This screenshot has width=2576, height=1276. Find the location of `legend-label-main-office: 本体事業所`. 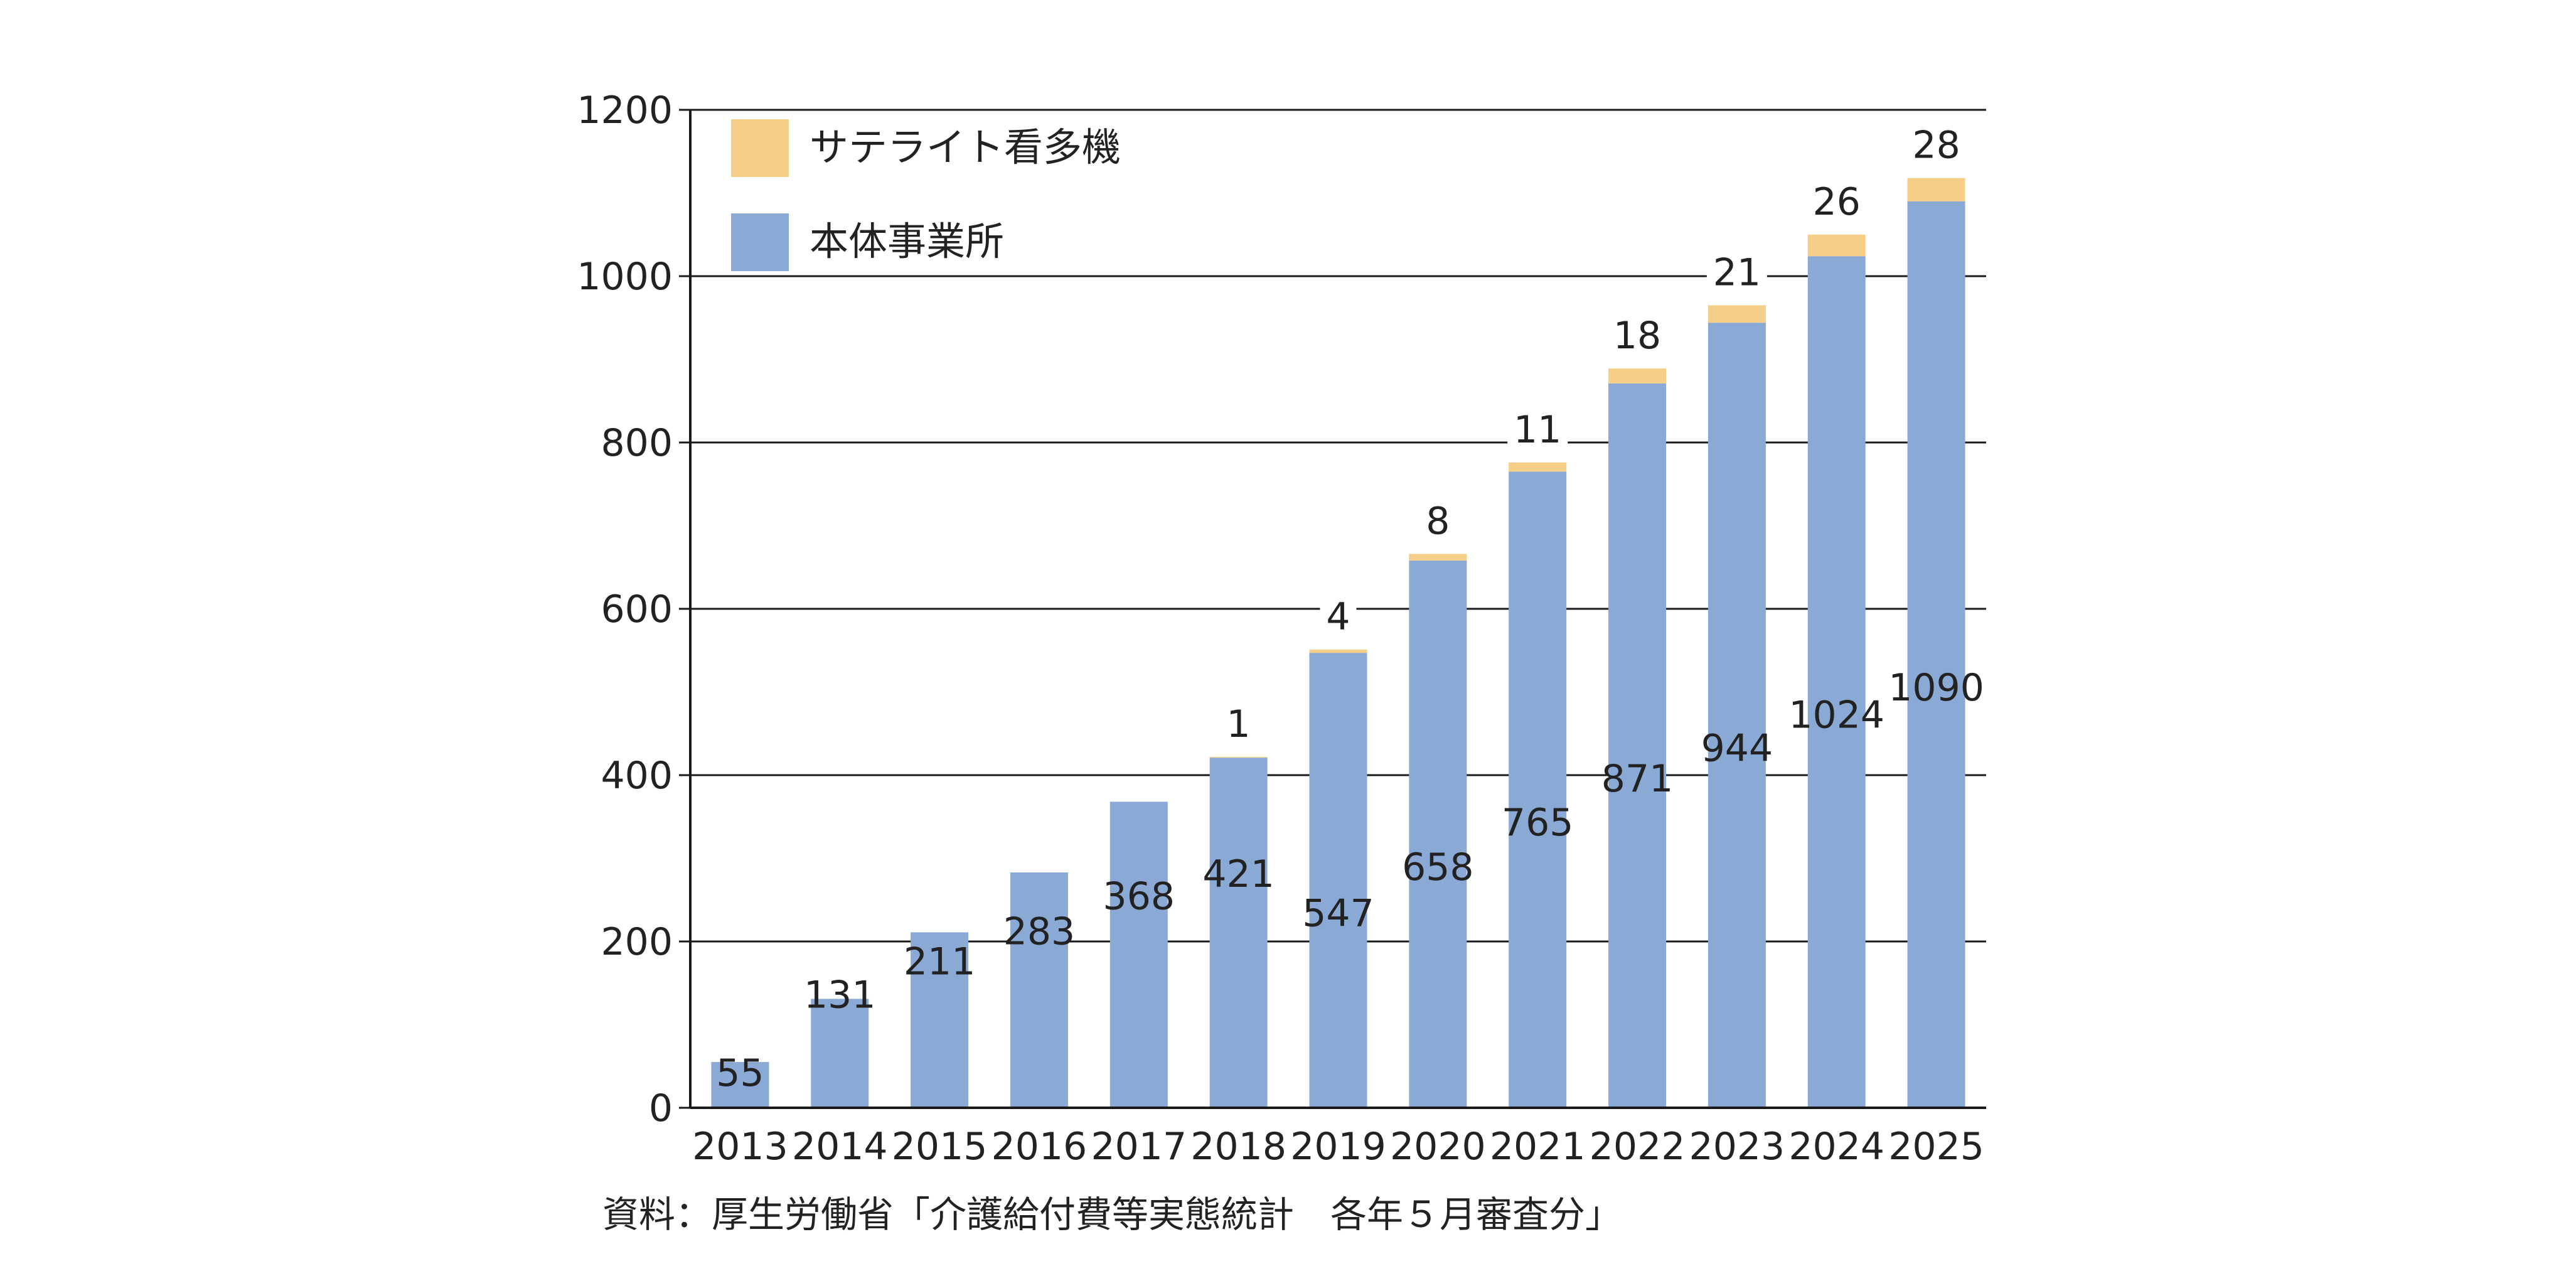

legend-label-main-office: 本体事業所 is located at coordinates (907, 241).